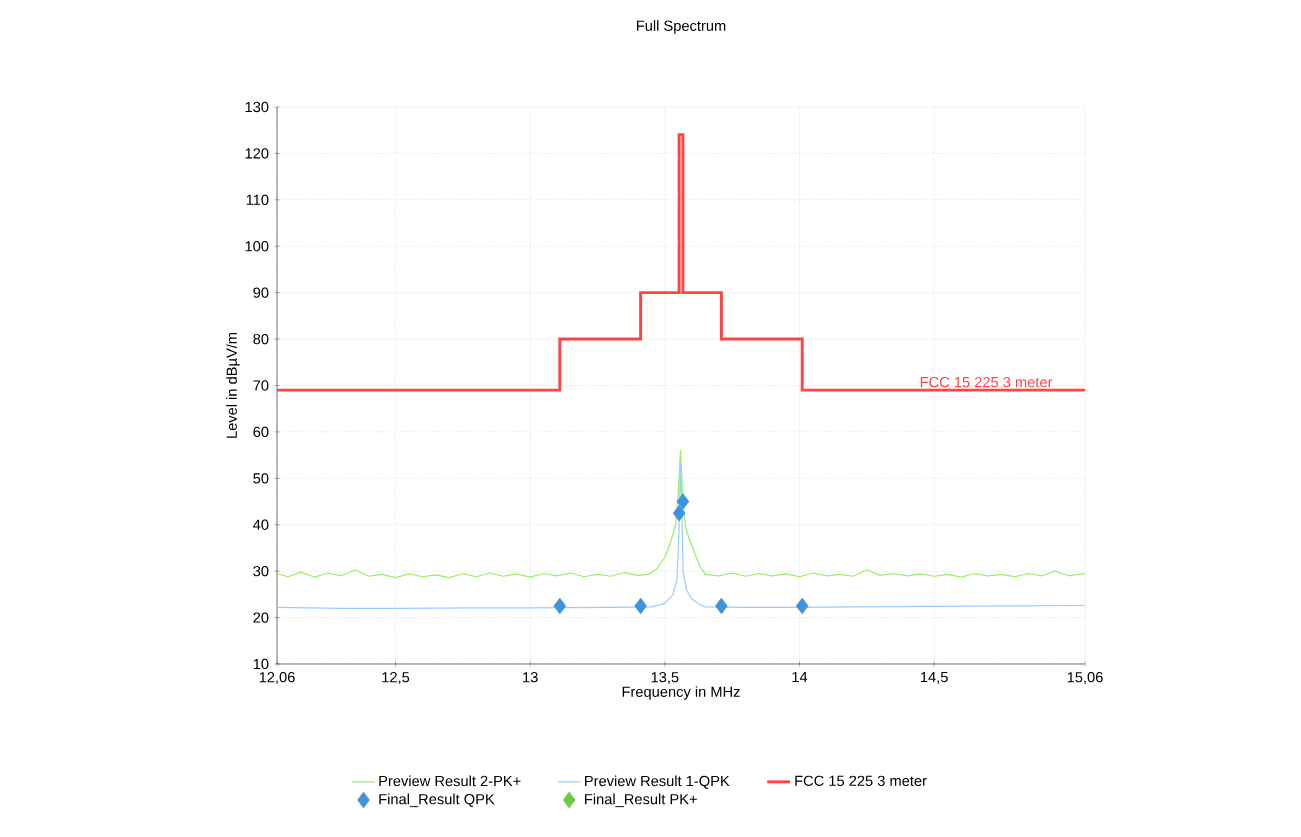  I want to click on legend-label: Final_Result PK+, so click(641, 800).